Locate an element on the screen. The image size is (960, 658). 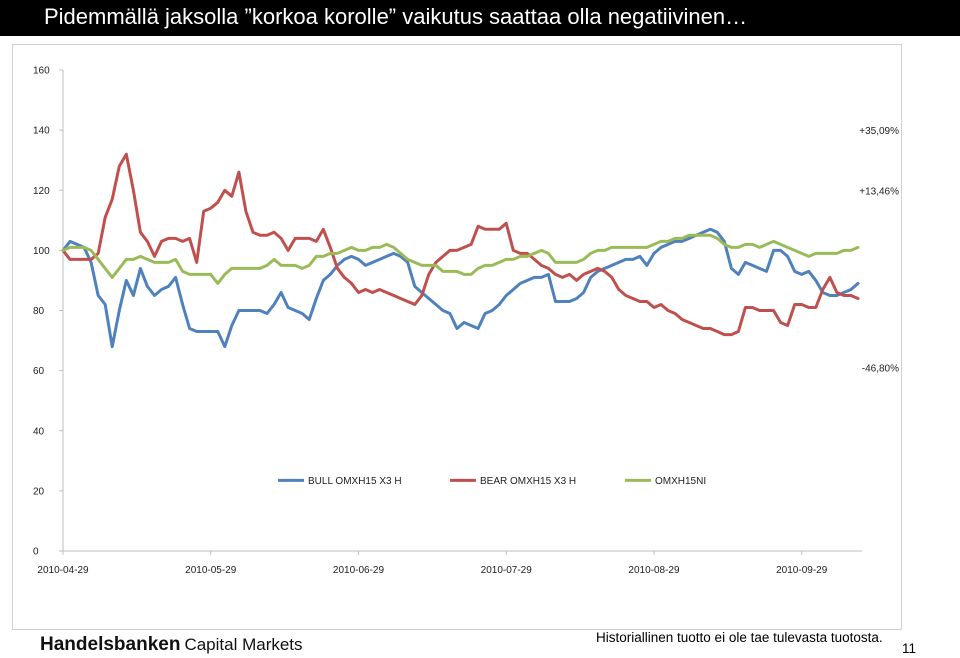
brand-logo: Handelsbanken Capital Markets is located at coordinates (171, 645).